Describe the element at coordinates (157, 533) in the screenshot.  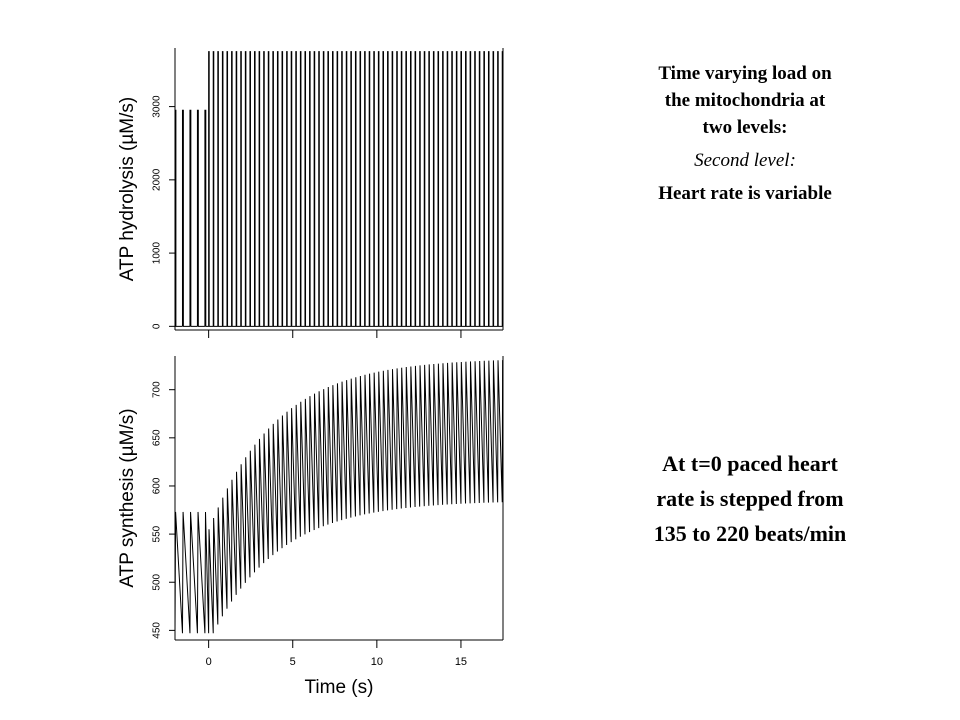
I see `y-tick-label: 550` at that location.